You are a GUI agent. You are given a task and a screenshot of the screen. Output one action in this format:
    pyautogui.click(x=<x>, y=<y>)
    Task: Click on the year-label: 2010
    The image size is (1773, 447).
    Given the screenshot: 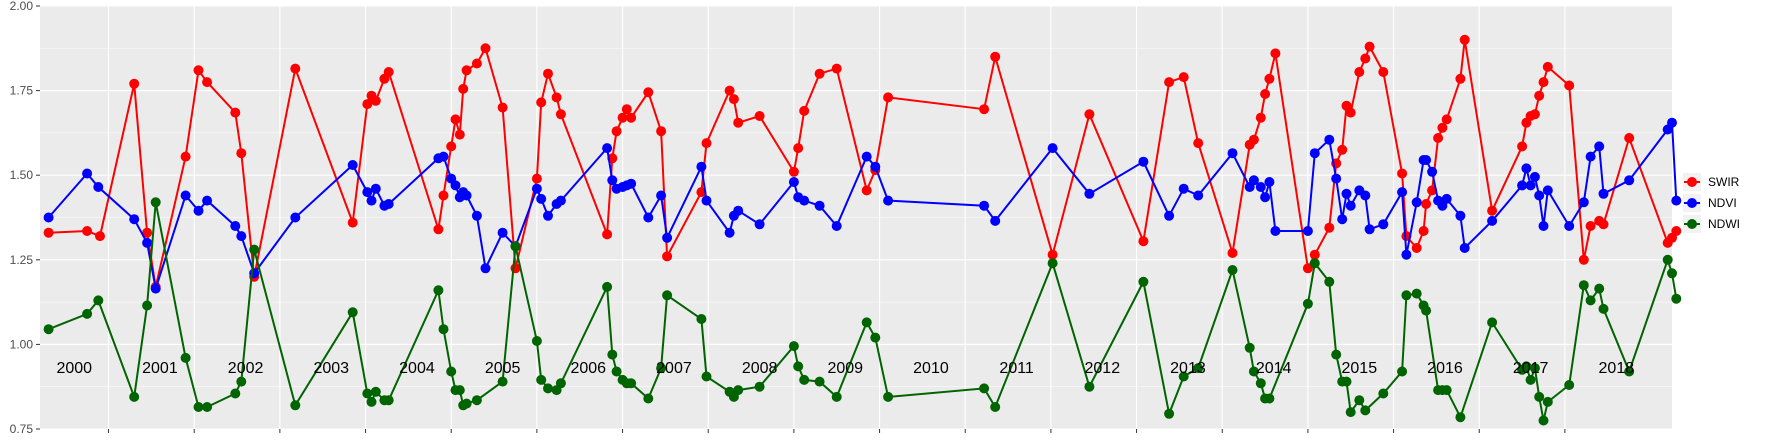 What is the action you would take?
    pyautogui.click(x=931, y=368)
    